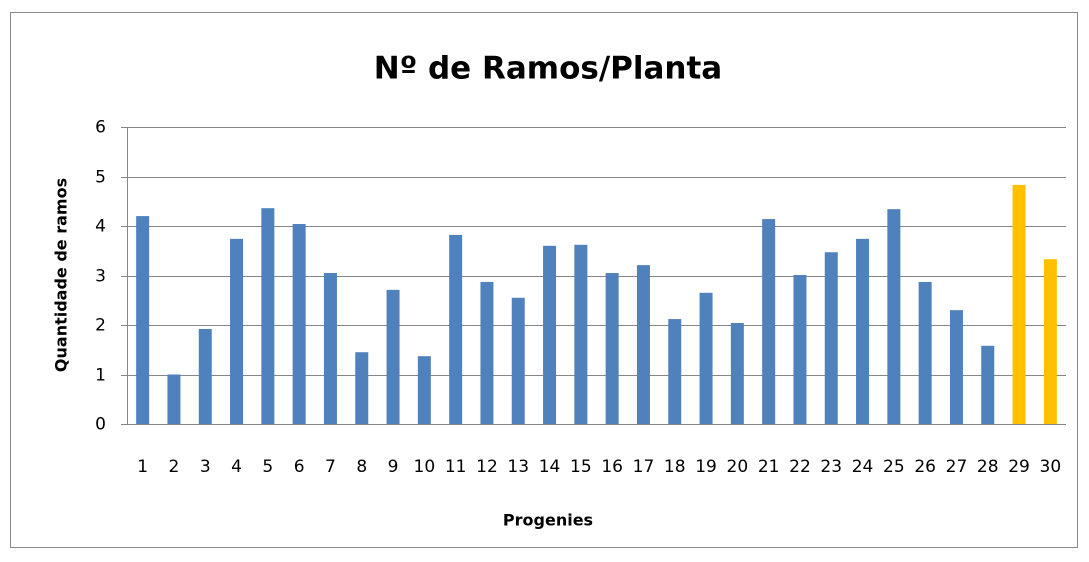 This screenshot has height=562, width=1089. Describe the element at coordinates (100, 326) in the screenshot. I see `y-tick-label: 2` at that location.